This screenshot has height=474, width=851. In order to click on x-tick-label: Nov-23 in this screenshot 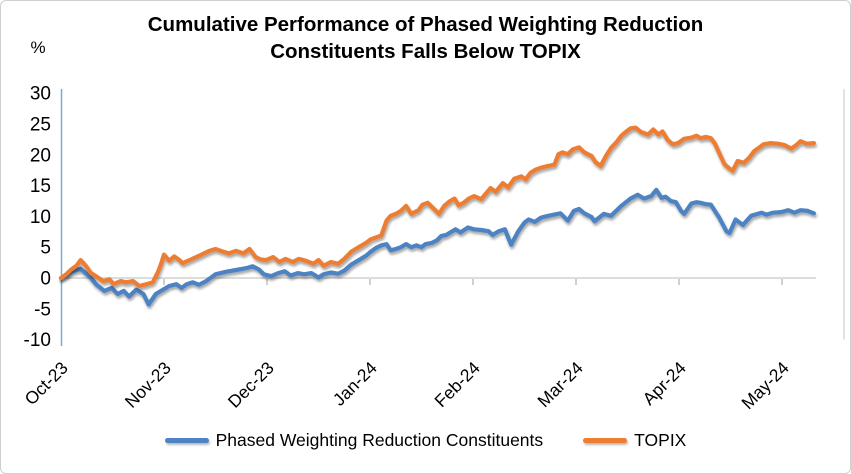, I will do `click(148, 385)`.